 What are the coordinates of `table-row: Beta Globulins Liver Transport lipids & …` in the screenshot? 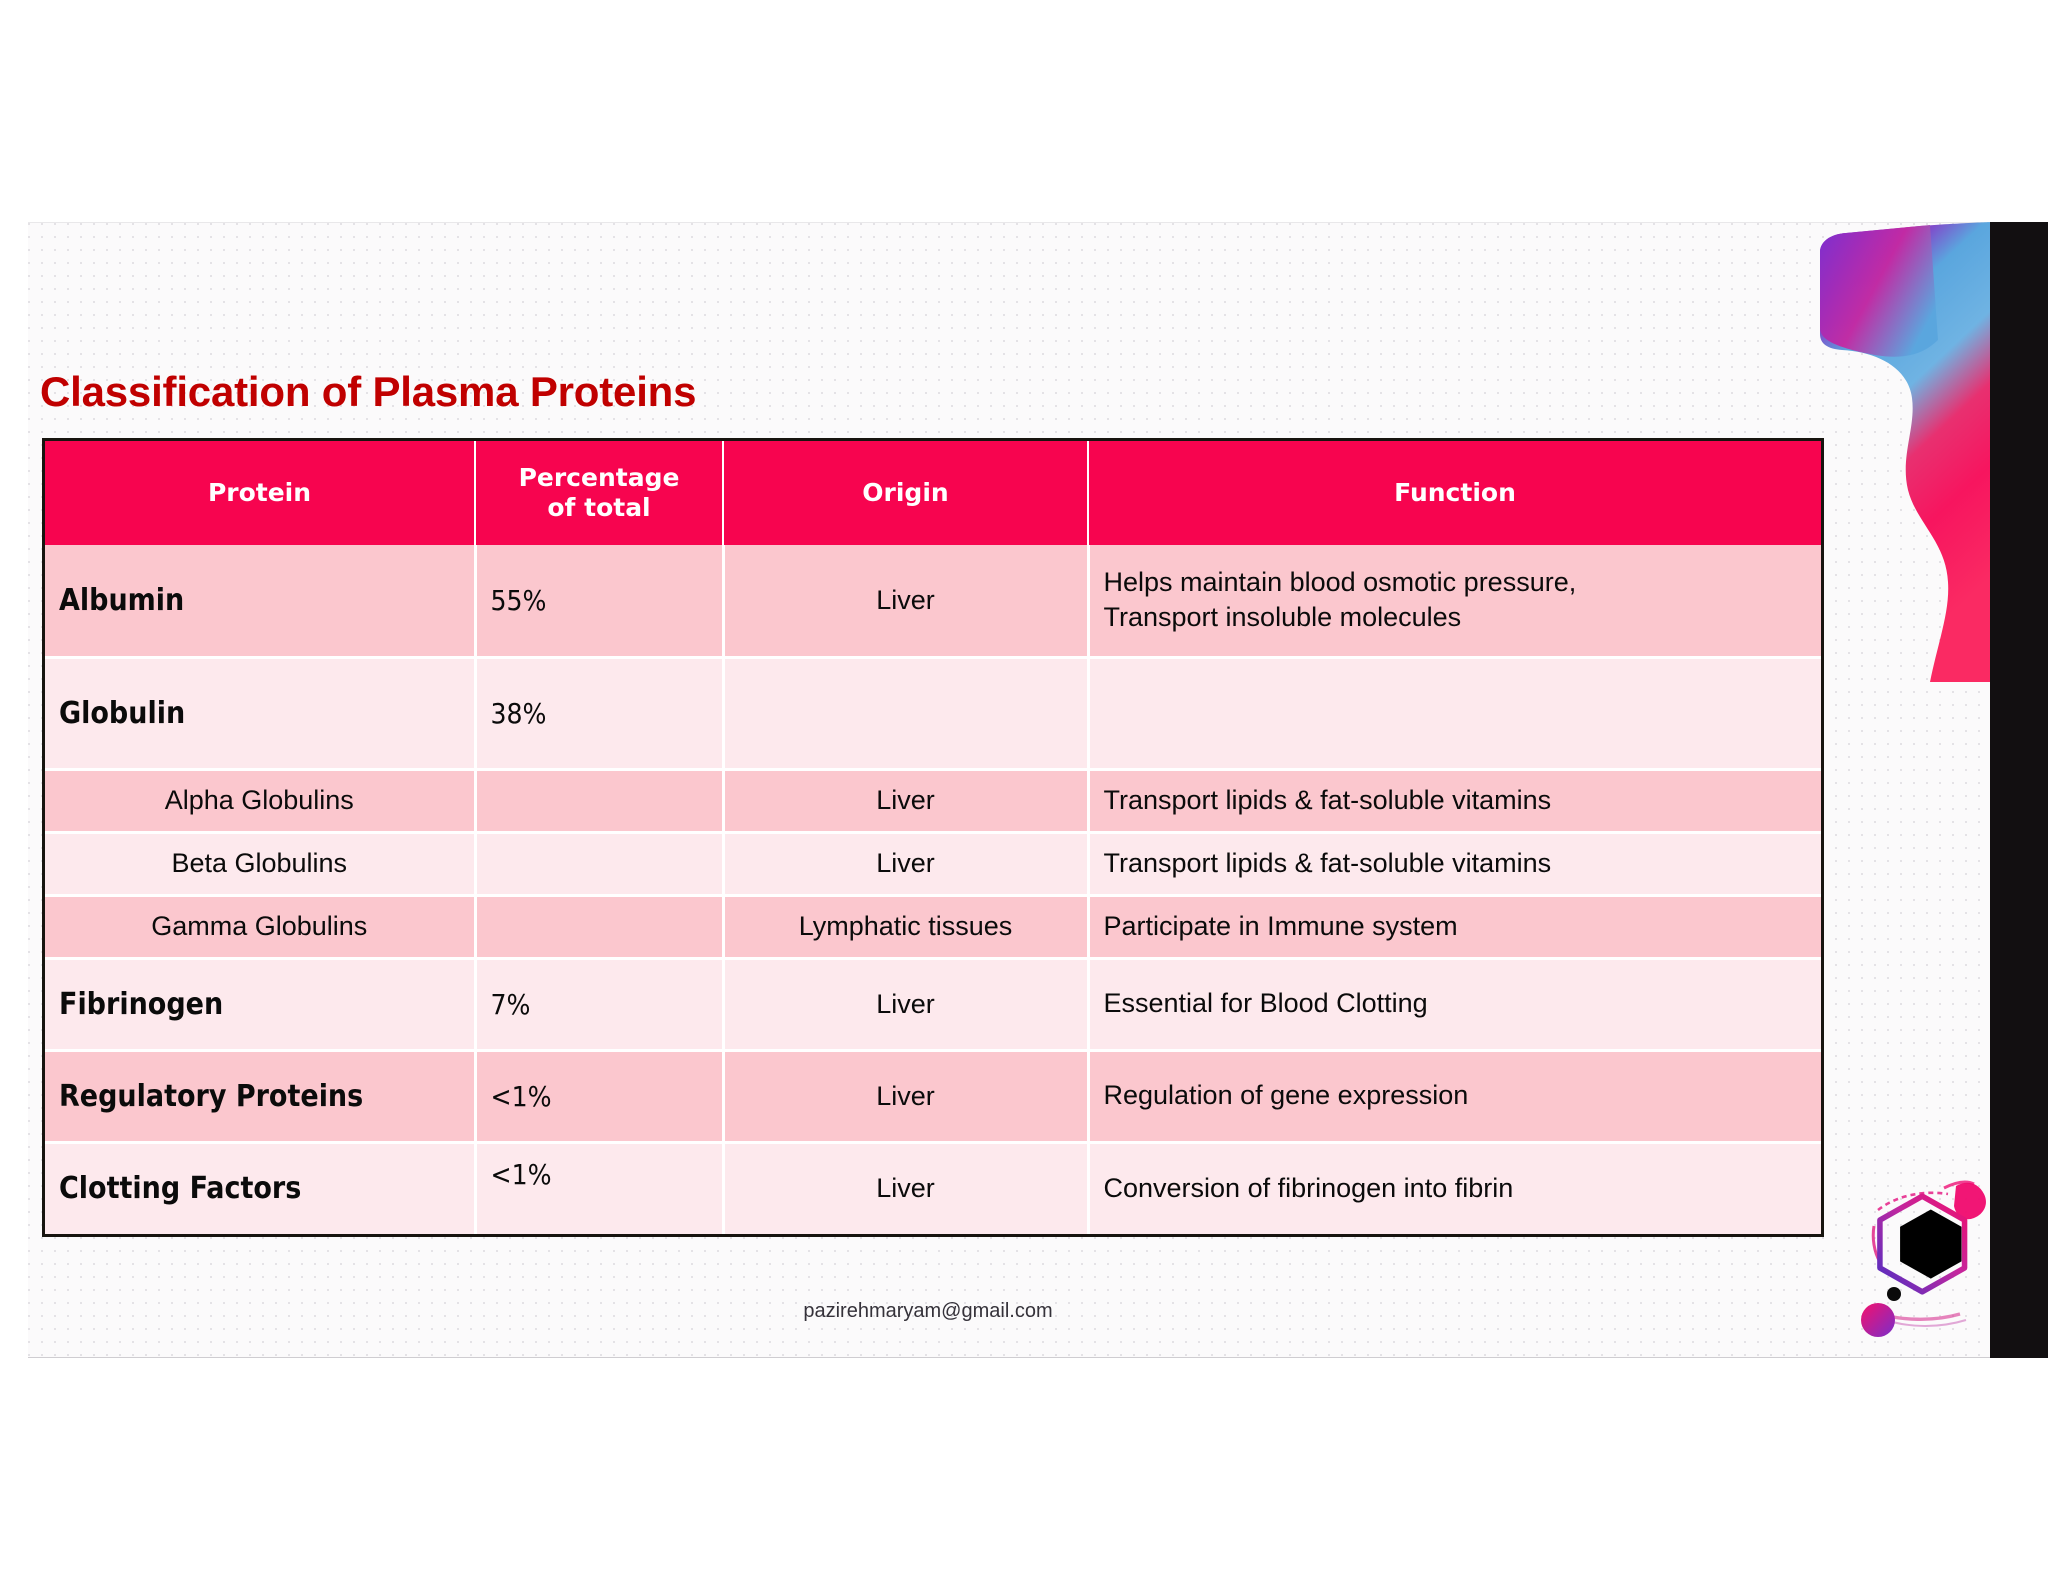 It's located at (933, 864).